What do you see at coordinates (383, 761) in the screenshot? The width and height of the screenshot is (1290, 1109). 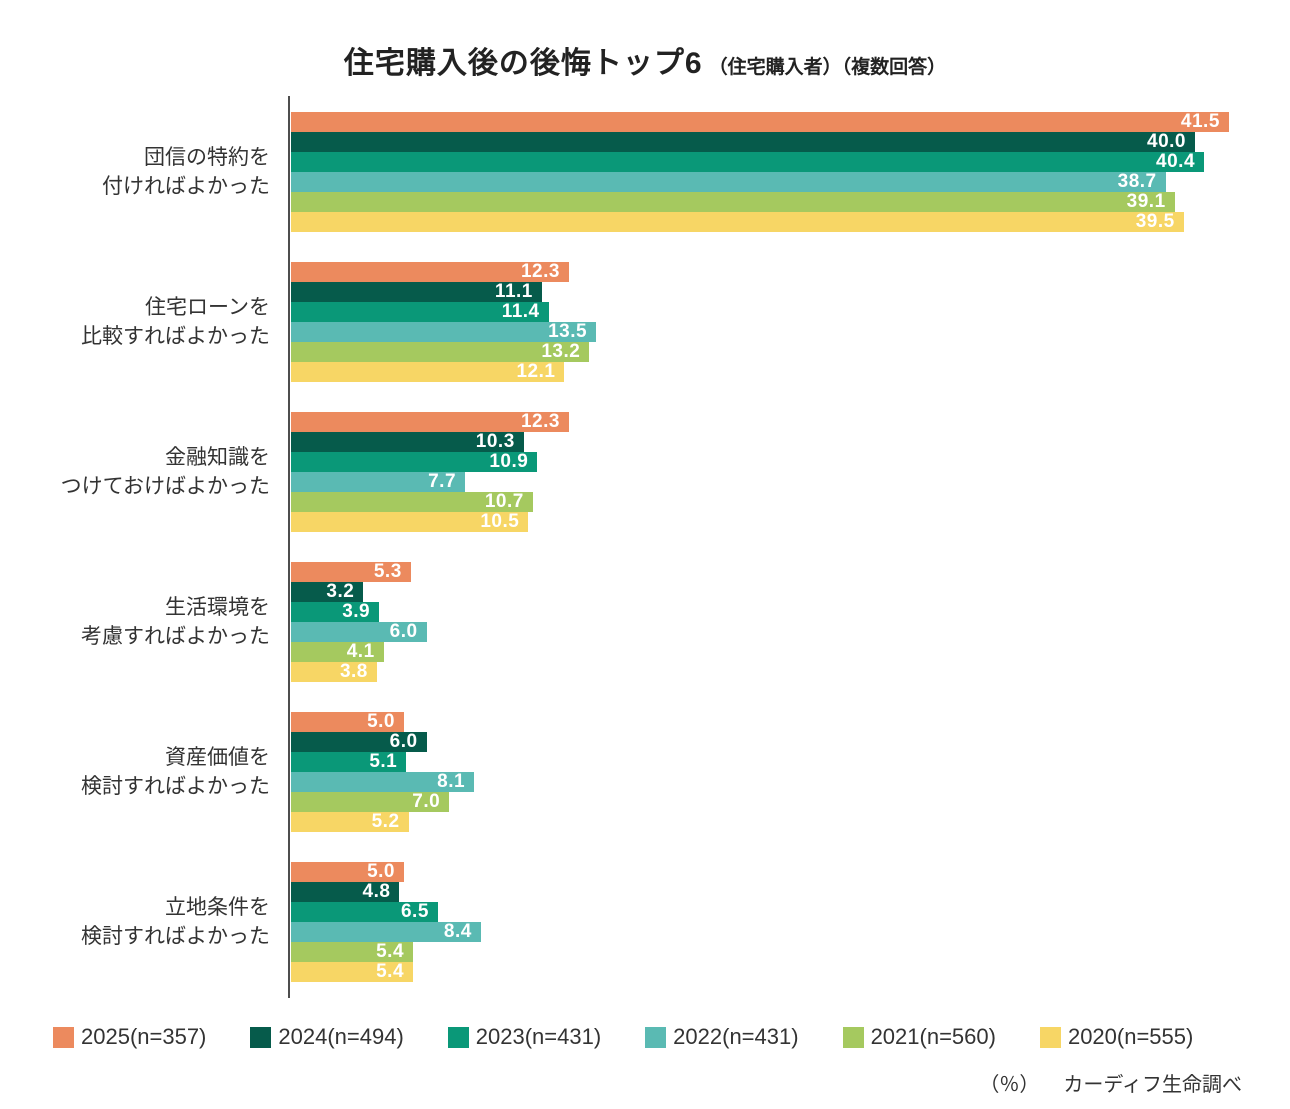 I see `bar-value-label: 5.1` at bounding box center [383, 761].